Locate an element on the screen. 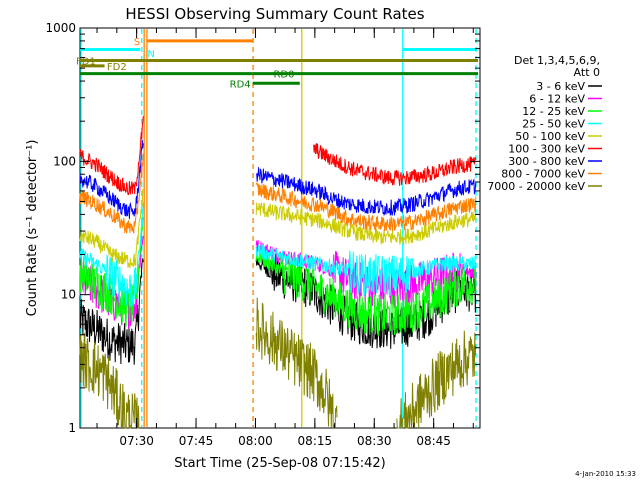  x-tick-label: 08:15 is located at coordinates (315, 441).